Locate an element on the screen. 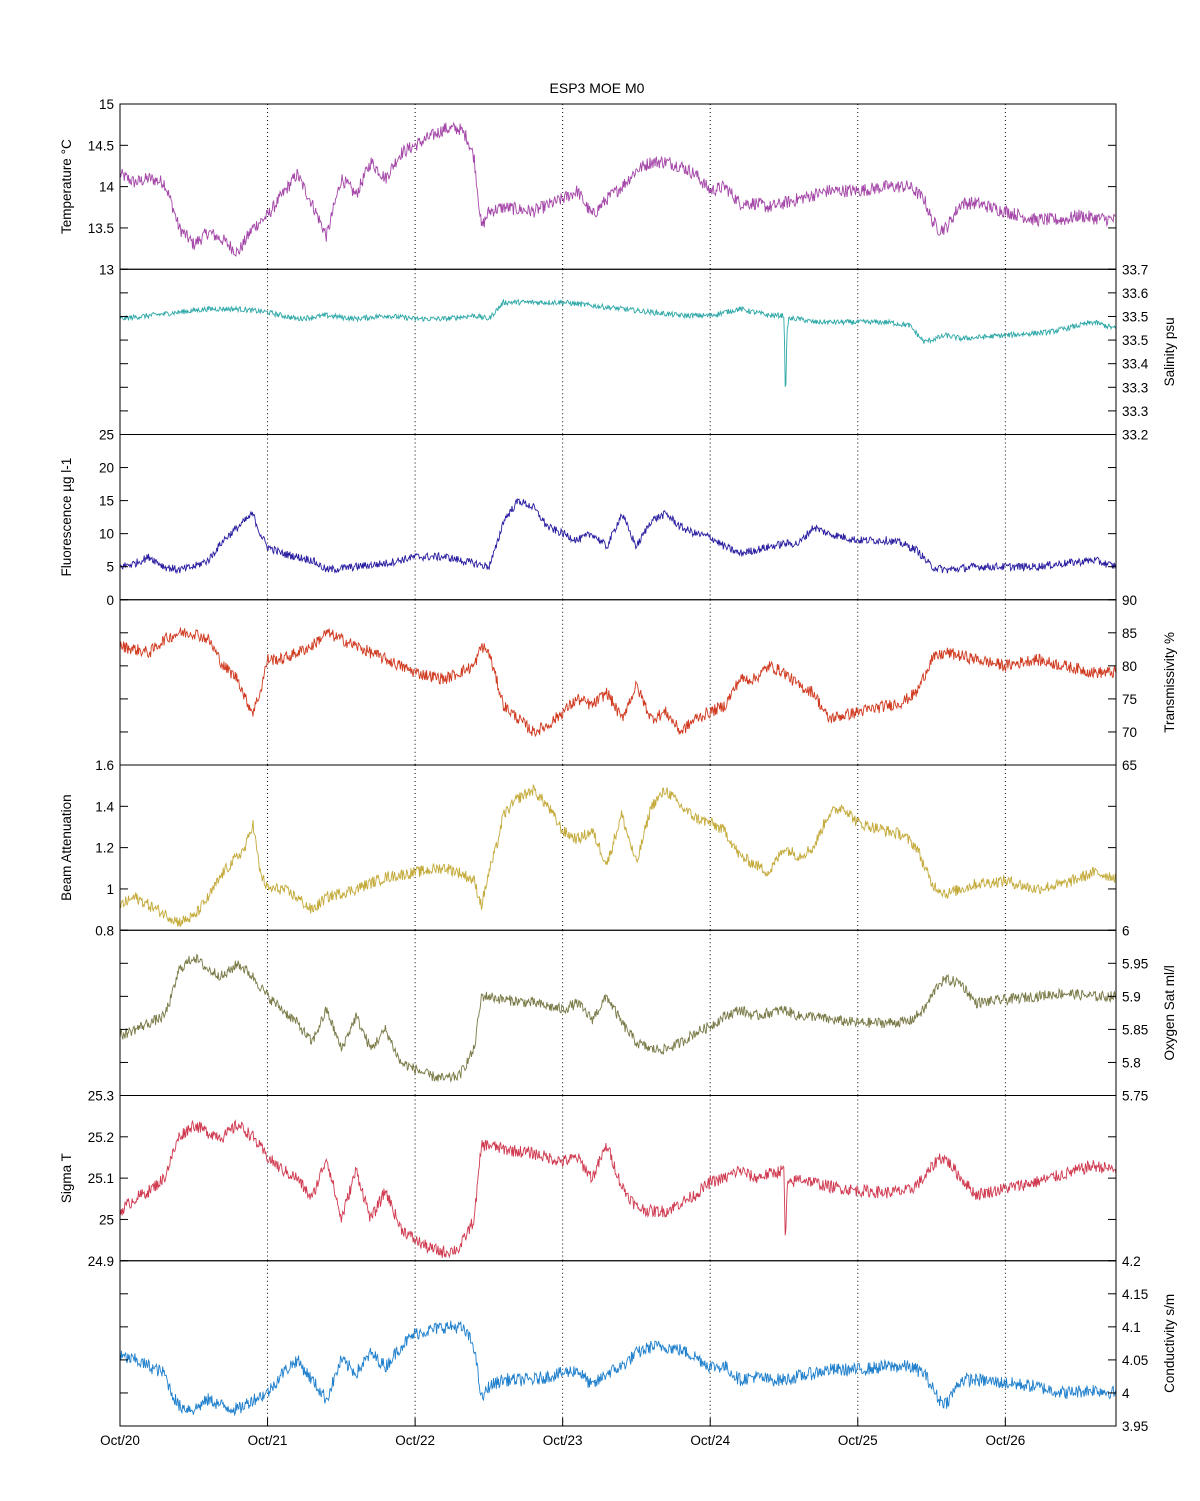  ytick-label: 10 is located at coordinates (106, 534).